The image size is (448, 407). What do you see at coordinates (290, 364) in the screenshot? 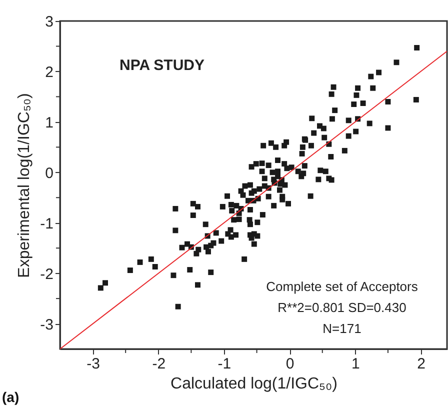
I see `x-tick-label: 0` at bounding box center [290, 364].